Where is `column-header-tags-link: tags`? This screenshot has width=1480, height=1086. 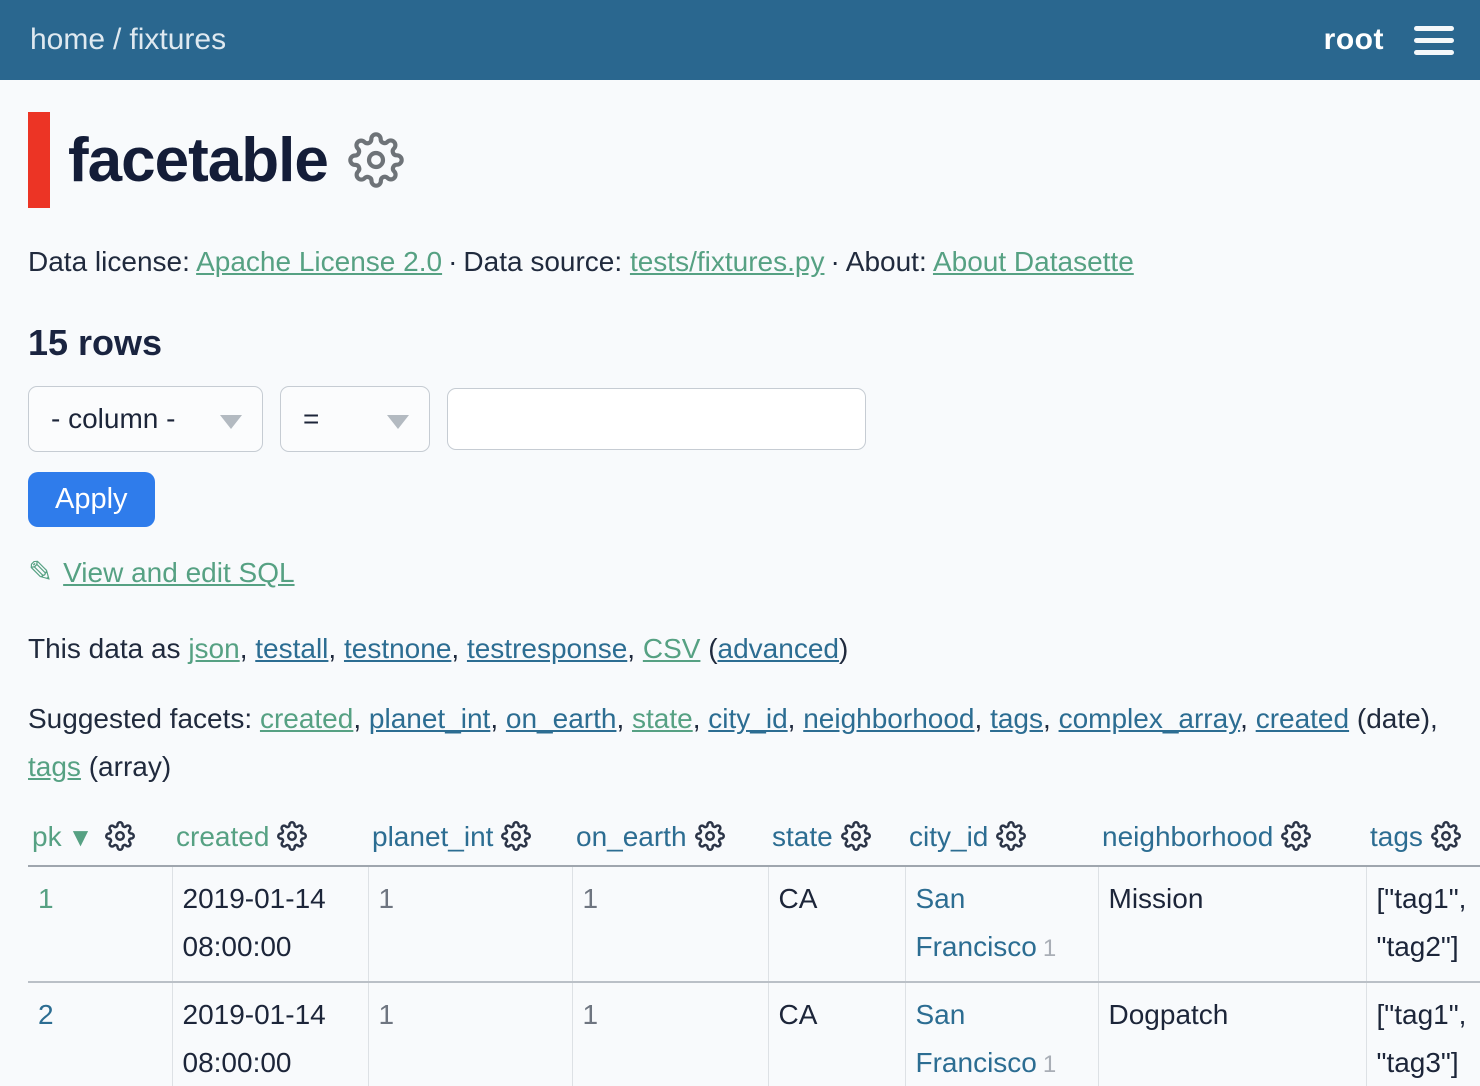 column-header-tags-link: tags is located at coordinates (1396, 836).